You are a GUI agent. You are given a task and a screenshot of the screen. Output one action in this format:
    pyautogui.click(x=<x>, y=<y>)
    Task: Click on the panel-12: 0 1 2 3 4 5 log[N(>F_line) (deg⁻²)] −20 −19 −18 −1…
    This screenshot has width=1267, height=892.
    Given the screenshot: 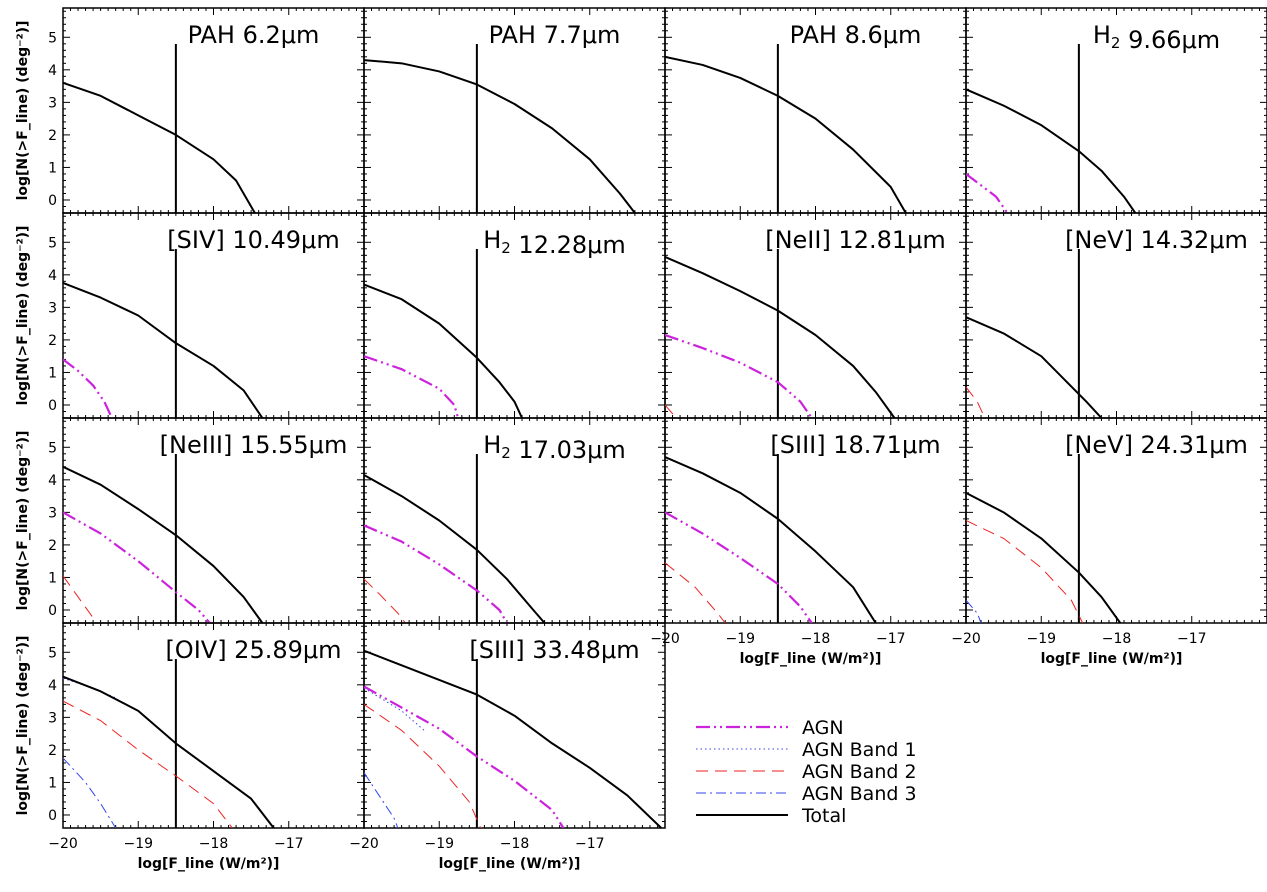 What is the action you would take?
    pyautogui.click(x=190, y=747)
    